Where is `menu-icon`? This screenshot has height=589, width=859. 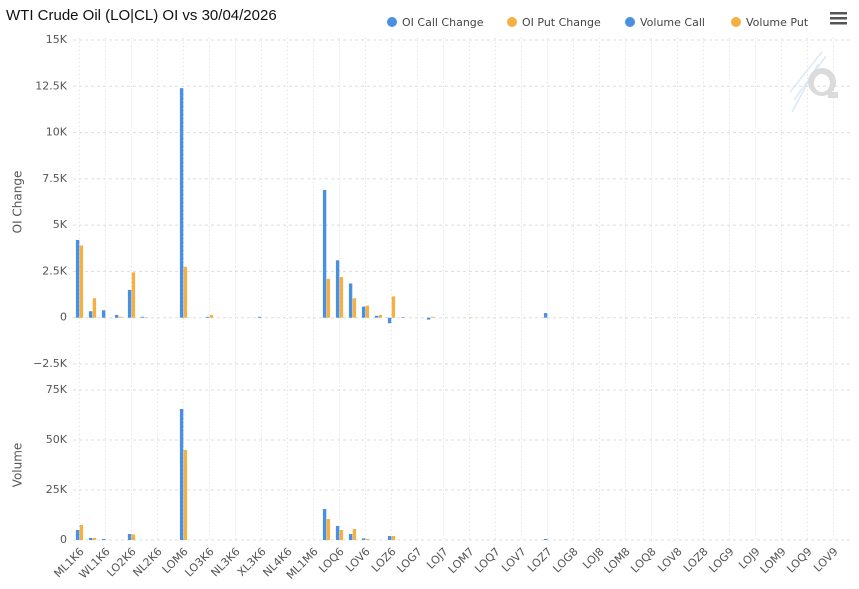
menu-icon is located at coordinates (838, 18).